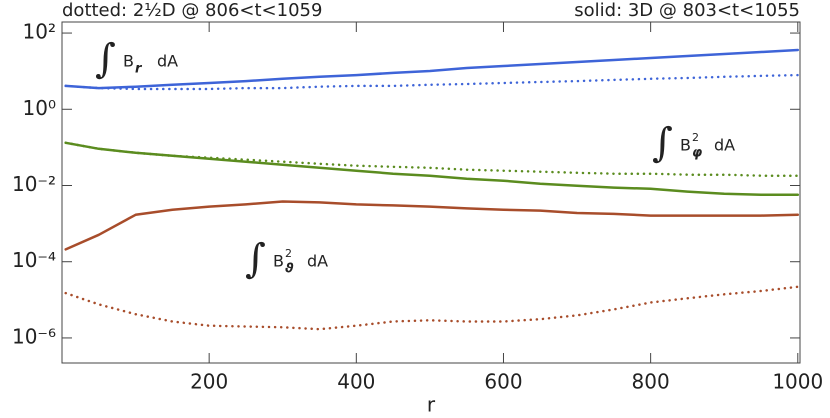 The width and height of the screenshot is (830, 418). What do you see at coordinates (687, 10) in the screenshot?
I see `chart-title-right: solid: 3D @ 803<t<1055` at bounding box center [687, 10].